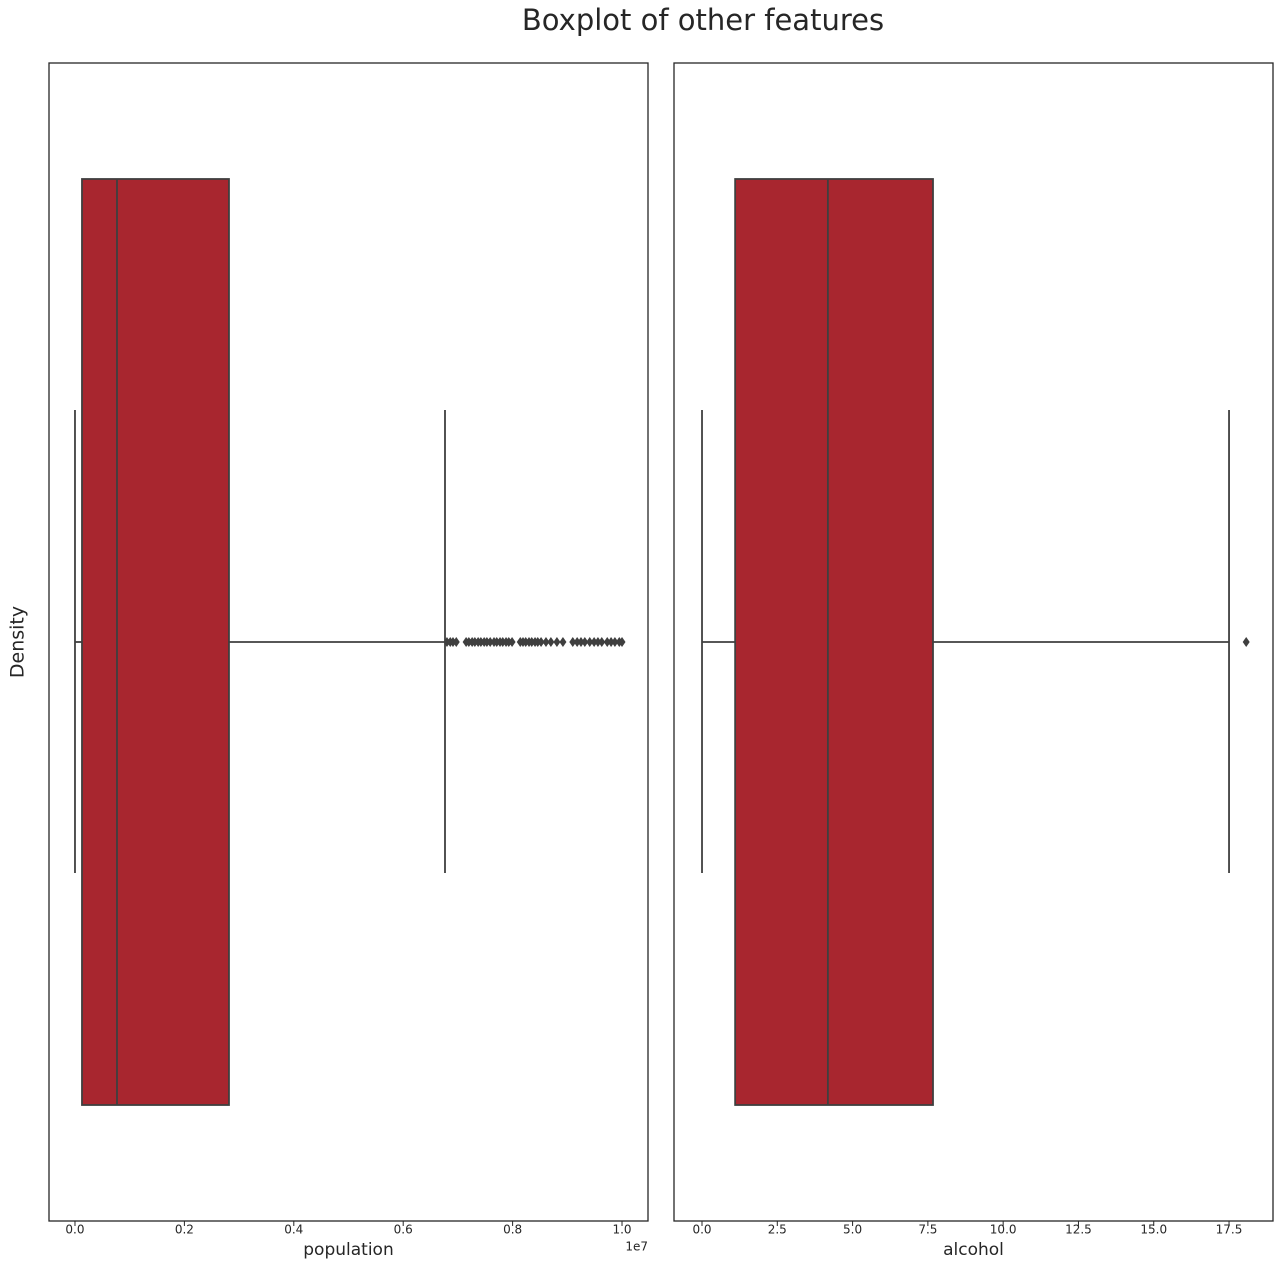 Image resolution: width=1283 pixels, height=1270 pixels. I want to click on x-tick-label: 17.5, so click(1229, 1230).